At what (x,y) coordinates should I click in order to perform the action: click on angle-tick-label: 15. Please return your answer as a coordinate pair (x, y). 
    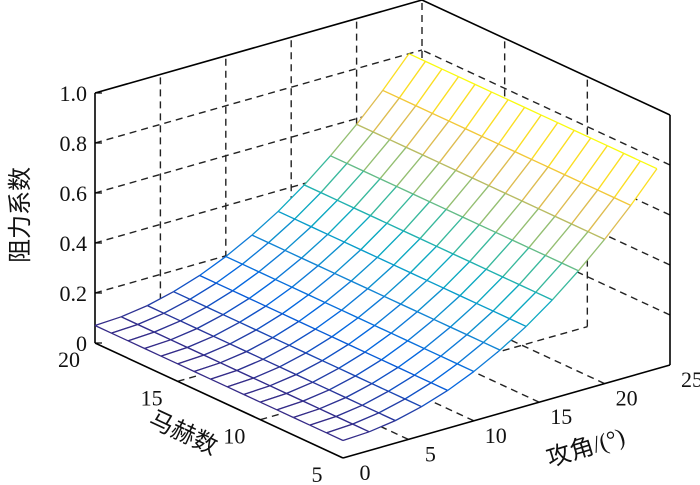
    Looking at the image, I should click on (561, 416).